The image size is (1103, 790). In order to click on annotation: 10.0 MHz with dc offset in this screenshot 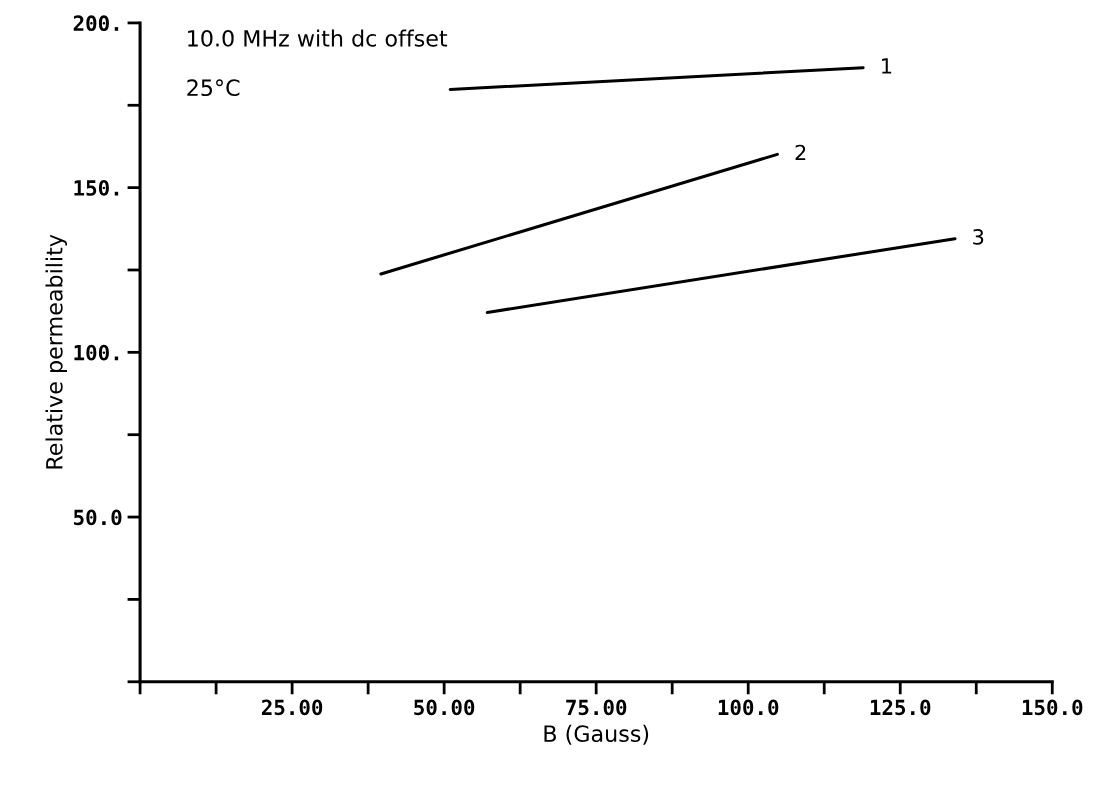, I will do `click(318, 38)`.